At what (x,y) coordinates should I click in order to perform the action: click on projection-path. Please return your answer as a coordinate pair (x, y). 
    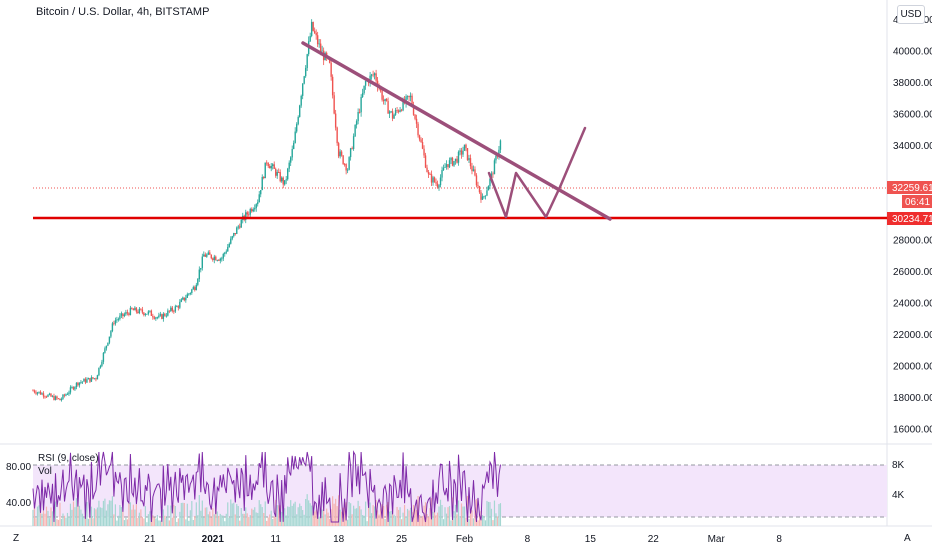
    Looking at the image, I should click on (537, 172).